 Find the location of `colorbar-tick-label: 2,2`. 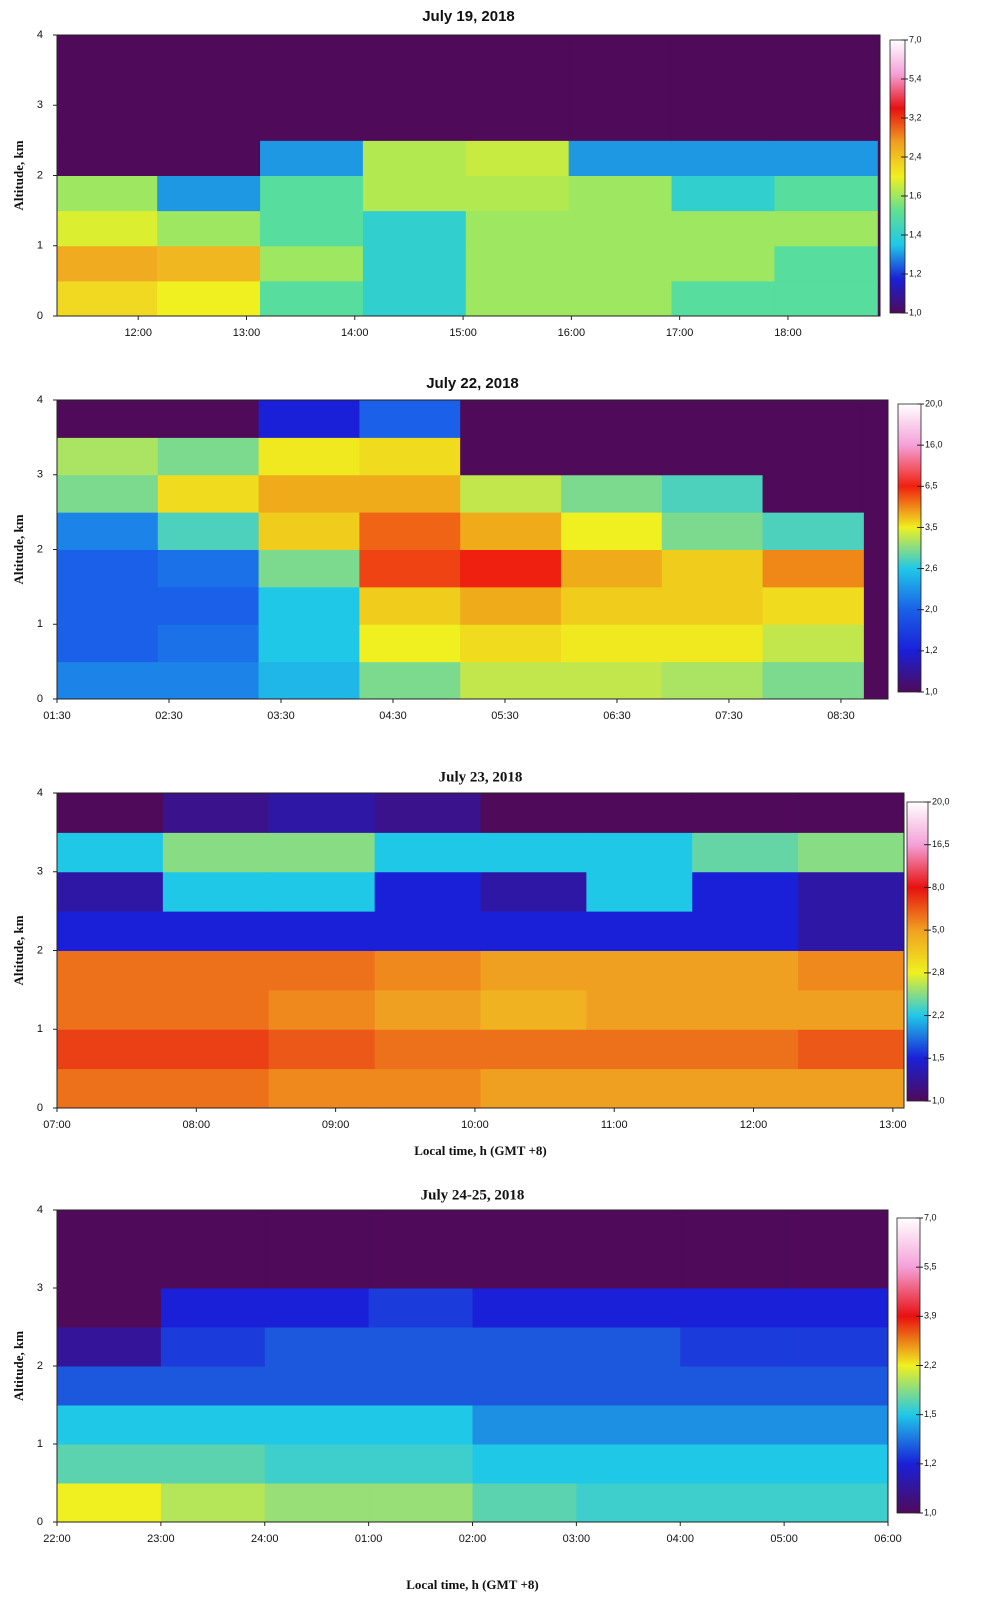

colorbar-tick-label: 2,2 is located at coordinates (938, 1015).